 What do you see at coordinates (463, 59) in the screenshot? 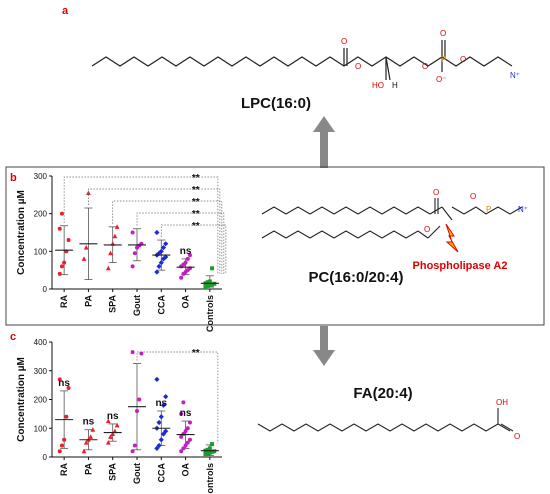
I see `atom-o-choline: O` at bounding box center [463, 59].